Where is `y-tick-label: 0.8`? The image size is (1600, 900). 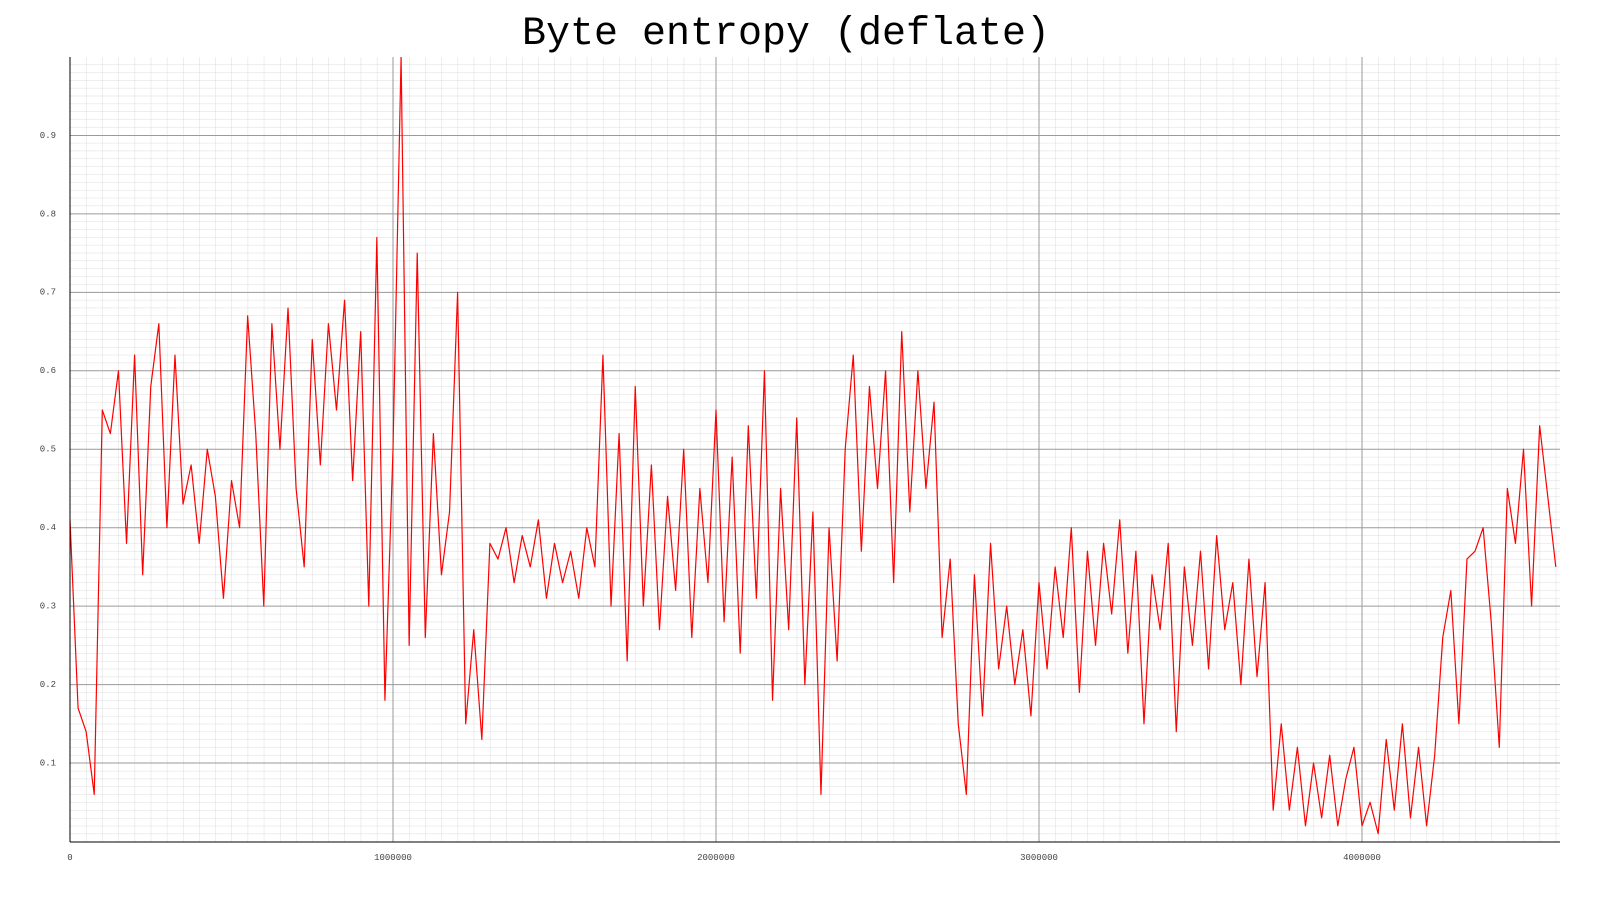 y-tick-label: 0.8 is located at coordinates (48, 214).